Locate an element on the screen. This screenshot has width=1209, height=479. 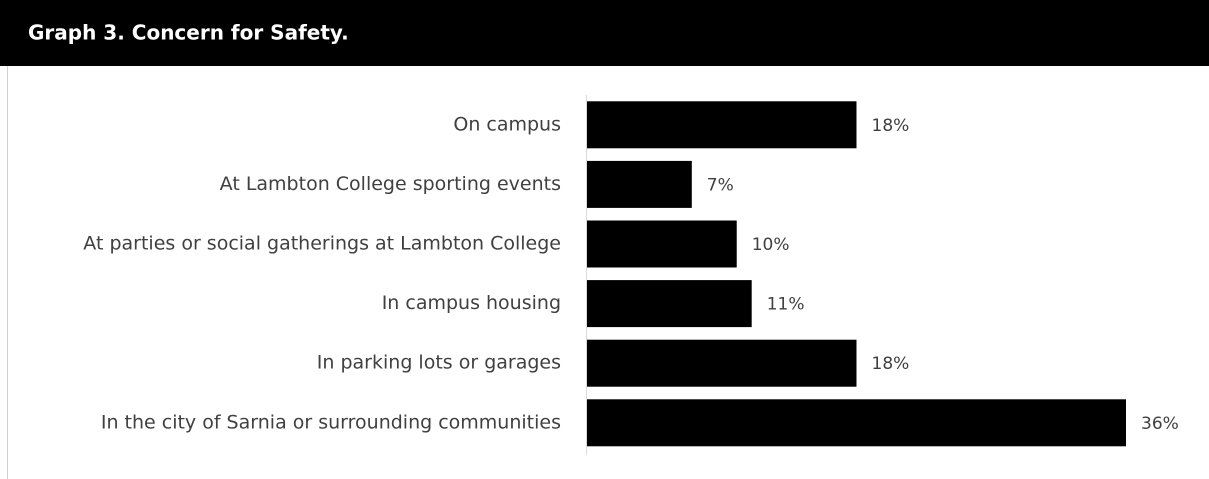
category-label: In campus housing is located at coordinates (471, 303).